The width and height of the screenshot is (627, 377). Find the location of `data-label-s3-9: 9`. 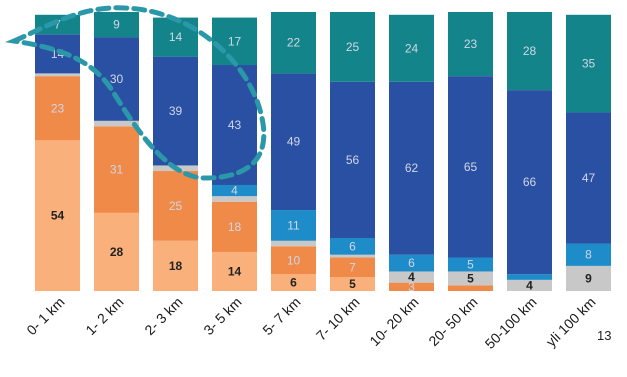

data-label-s3-9: 9 is located at coordinates (588, 278).